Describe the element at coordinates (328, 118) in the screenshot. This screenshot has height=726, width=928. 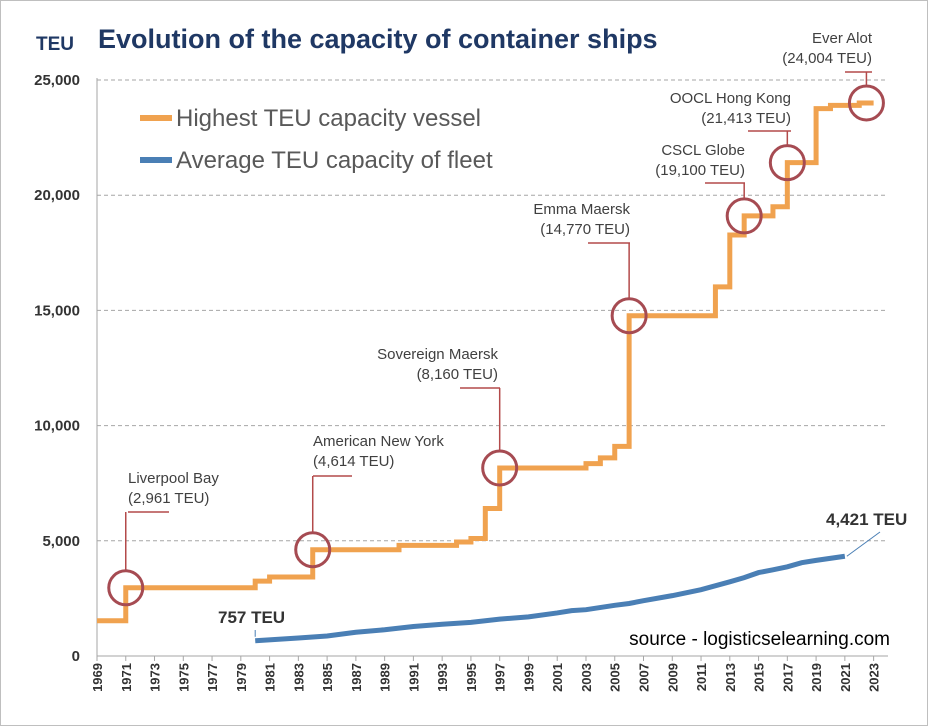
I see `legend-label-0: Highest TEU capacity vessel` at that location.